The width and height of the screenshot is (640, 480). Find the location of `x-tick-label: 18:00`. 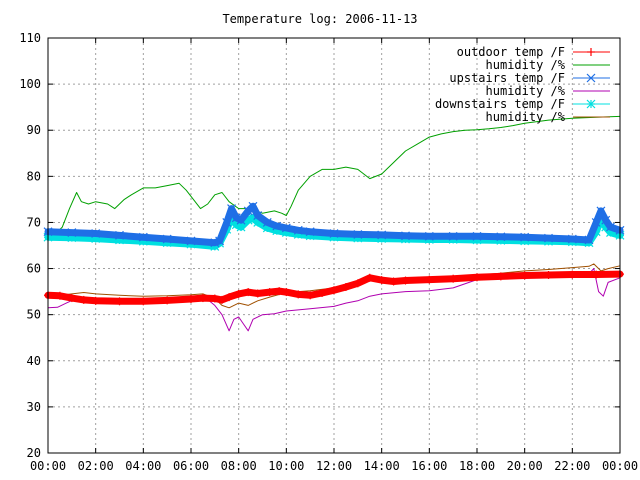

x-tick-label: 18:00 is located at coordinates (477, 466).